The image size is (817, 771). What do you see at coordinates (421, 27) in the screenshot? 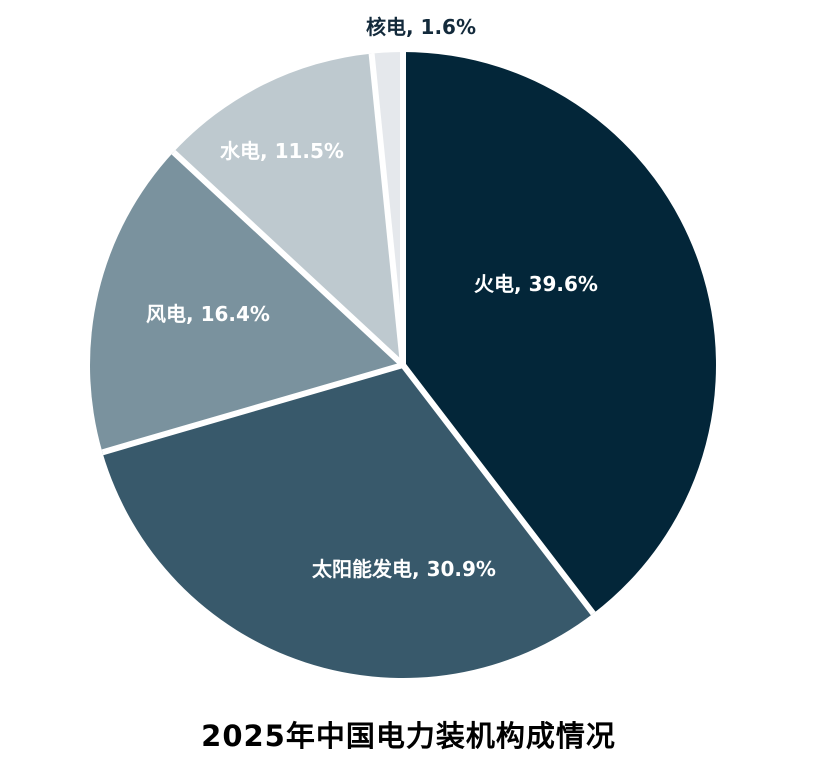
I see `slice-label-nuclear: 核电, 1.6%` at bounding box center [421, 27].